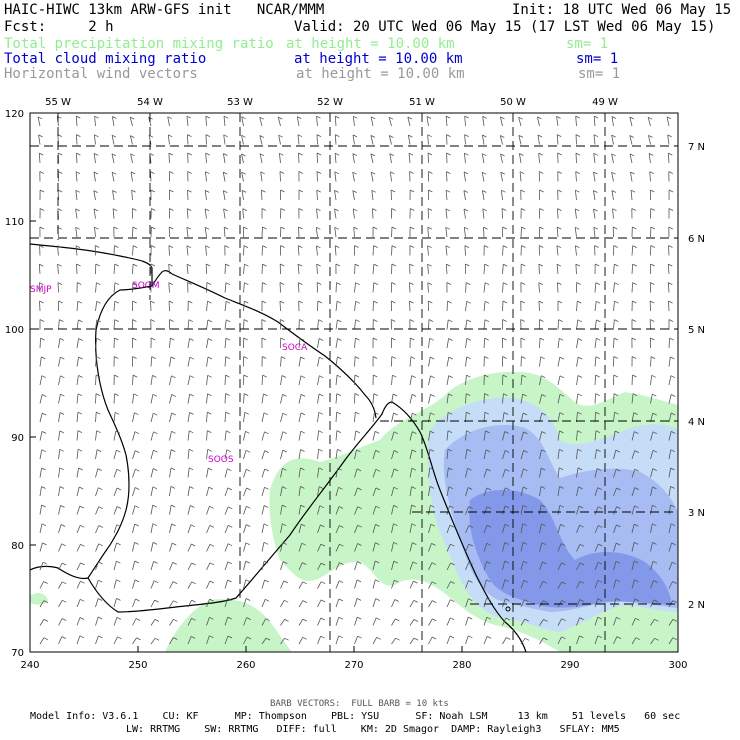 Image resolution: width=740 pixels, height=740 pixels. Describe the element at coordinates (622, 10) in the screenshot. I see `init-time: Init: 18 UTC Wed 06 May 15` at that location.